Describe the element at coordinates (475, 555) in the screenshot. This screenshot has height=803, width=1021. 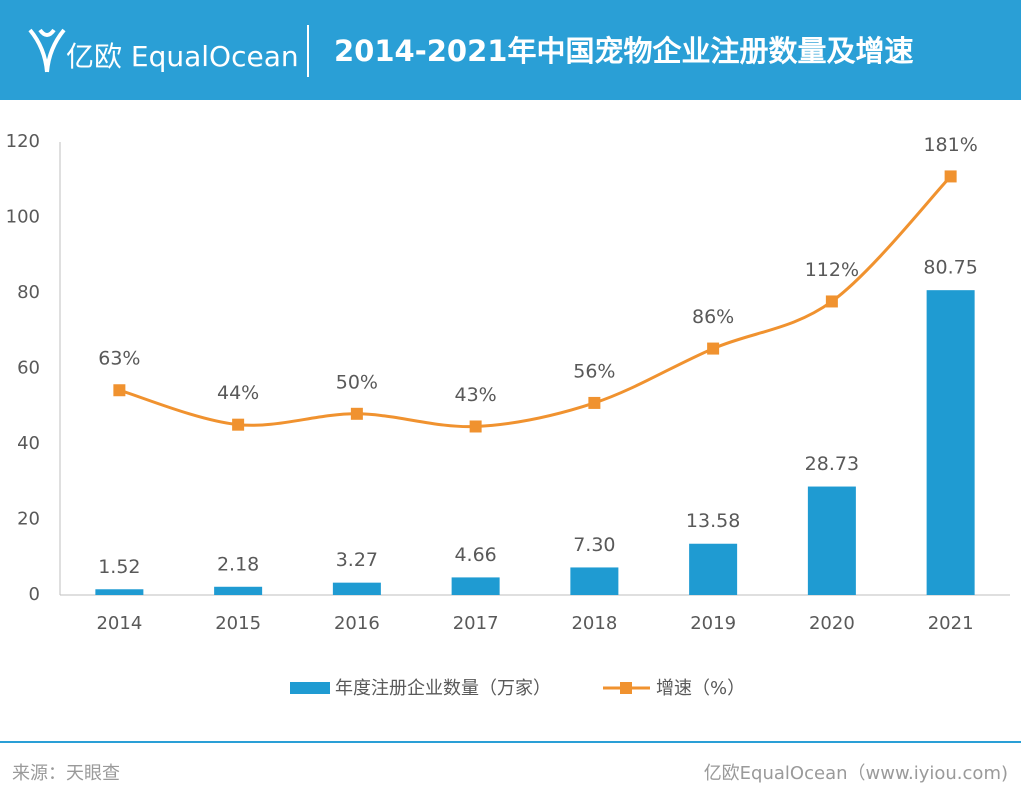
I see `bar-value-label: 4.66` at that location.